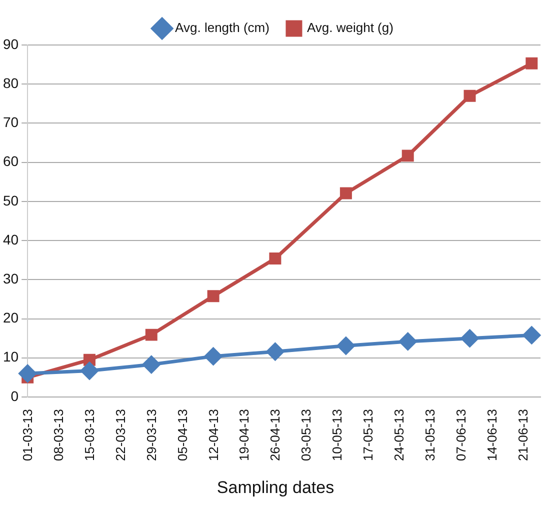 Image resolution: width=551 pixels, height=517 pixels. I want to click on y-tick-label: 90, so click(10, 44).